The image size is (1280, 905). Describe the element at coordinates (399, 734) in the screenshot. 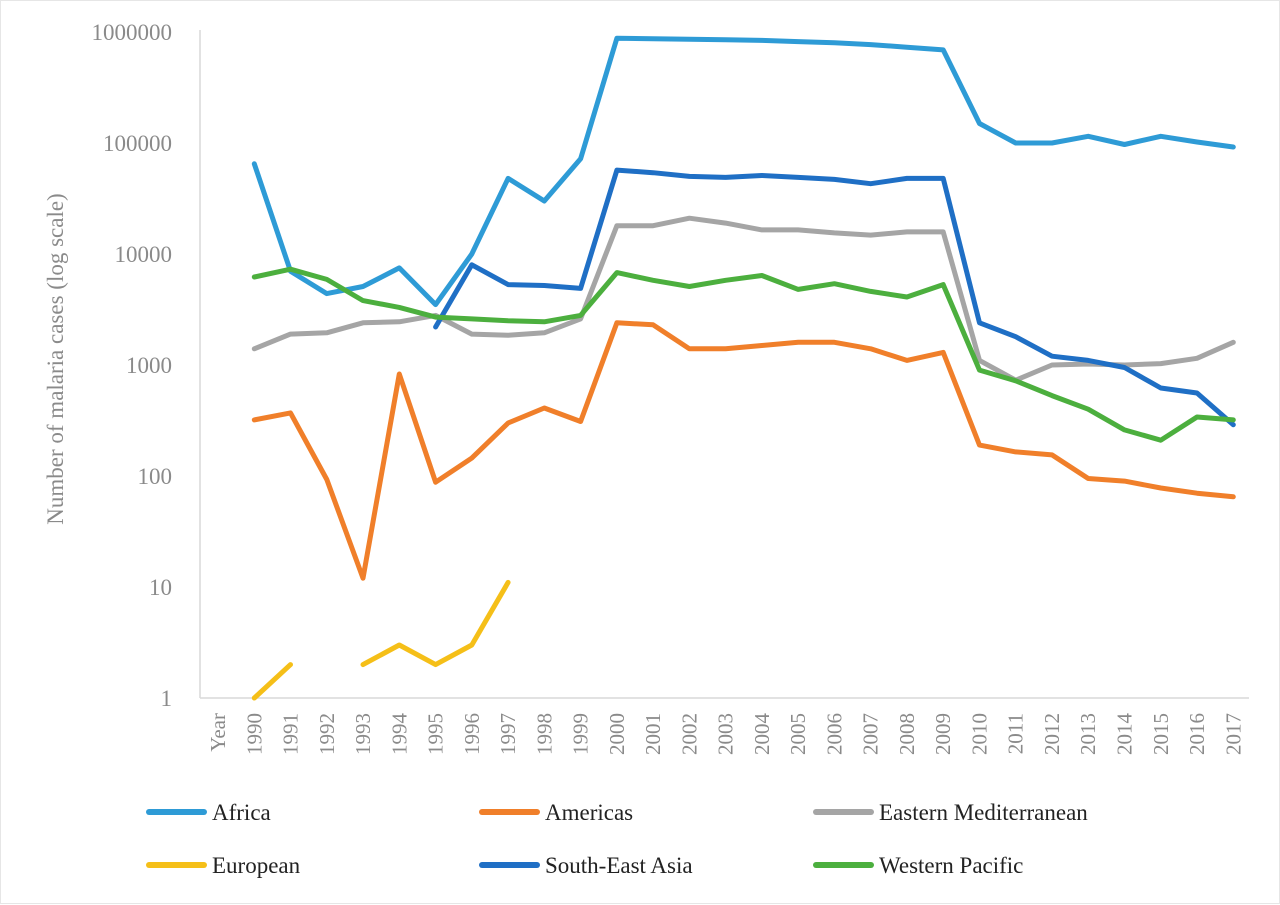

I see `x-tick-label: 1994` at that location.